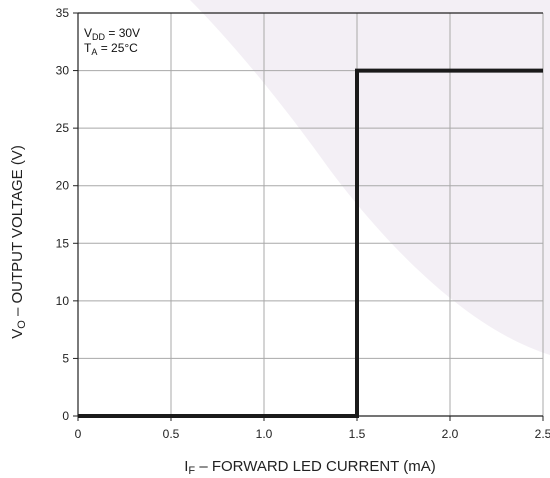 The height and width of the screenshot is (478, 550). What do you see at coordinates (63, 301) in the screenshot?
I see `y-tick-label: 10` at bounding box center [63, 301].